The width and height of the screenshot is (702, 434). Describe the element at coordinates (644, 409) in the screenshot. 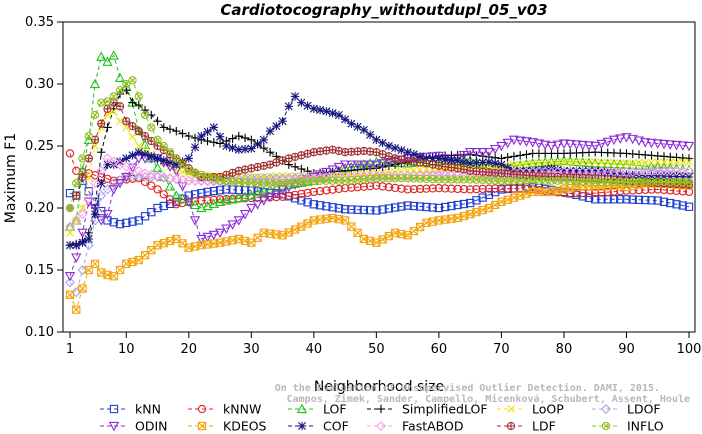

I see `legend-label: LDOF` at that location.